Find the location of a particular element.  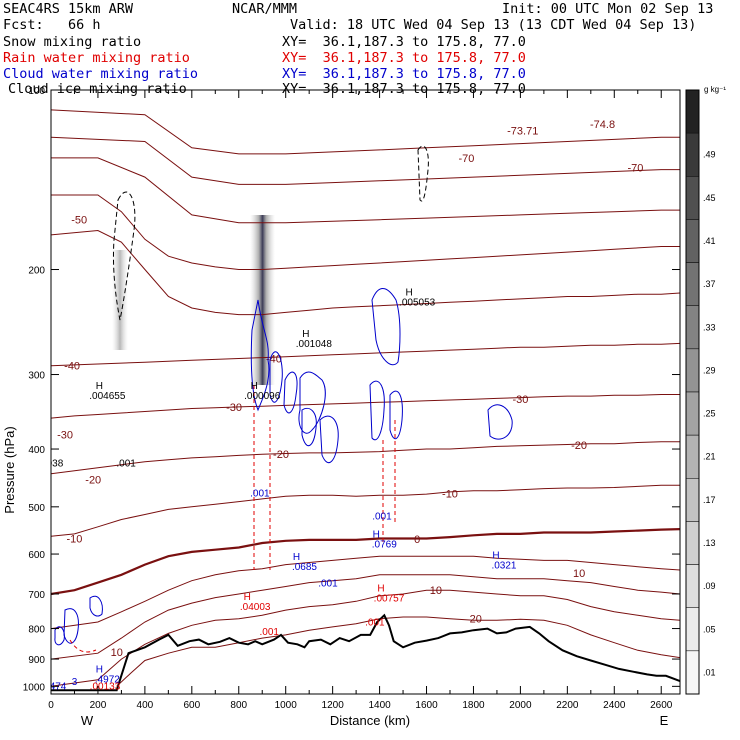

x-tick-label: 2000 is located at coordinates (520, 705).